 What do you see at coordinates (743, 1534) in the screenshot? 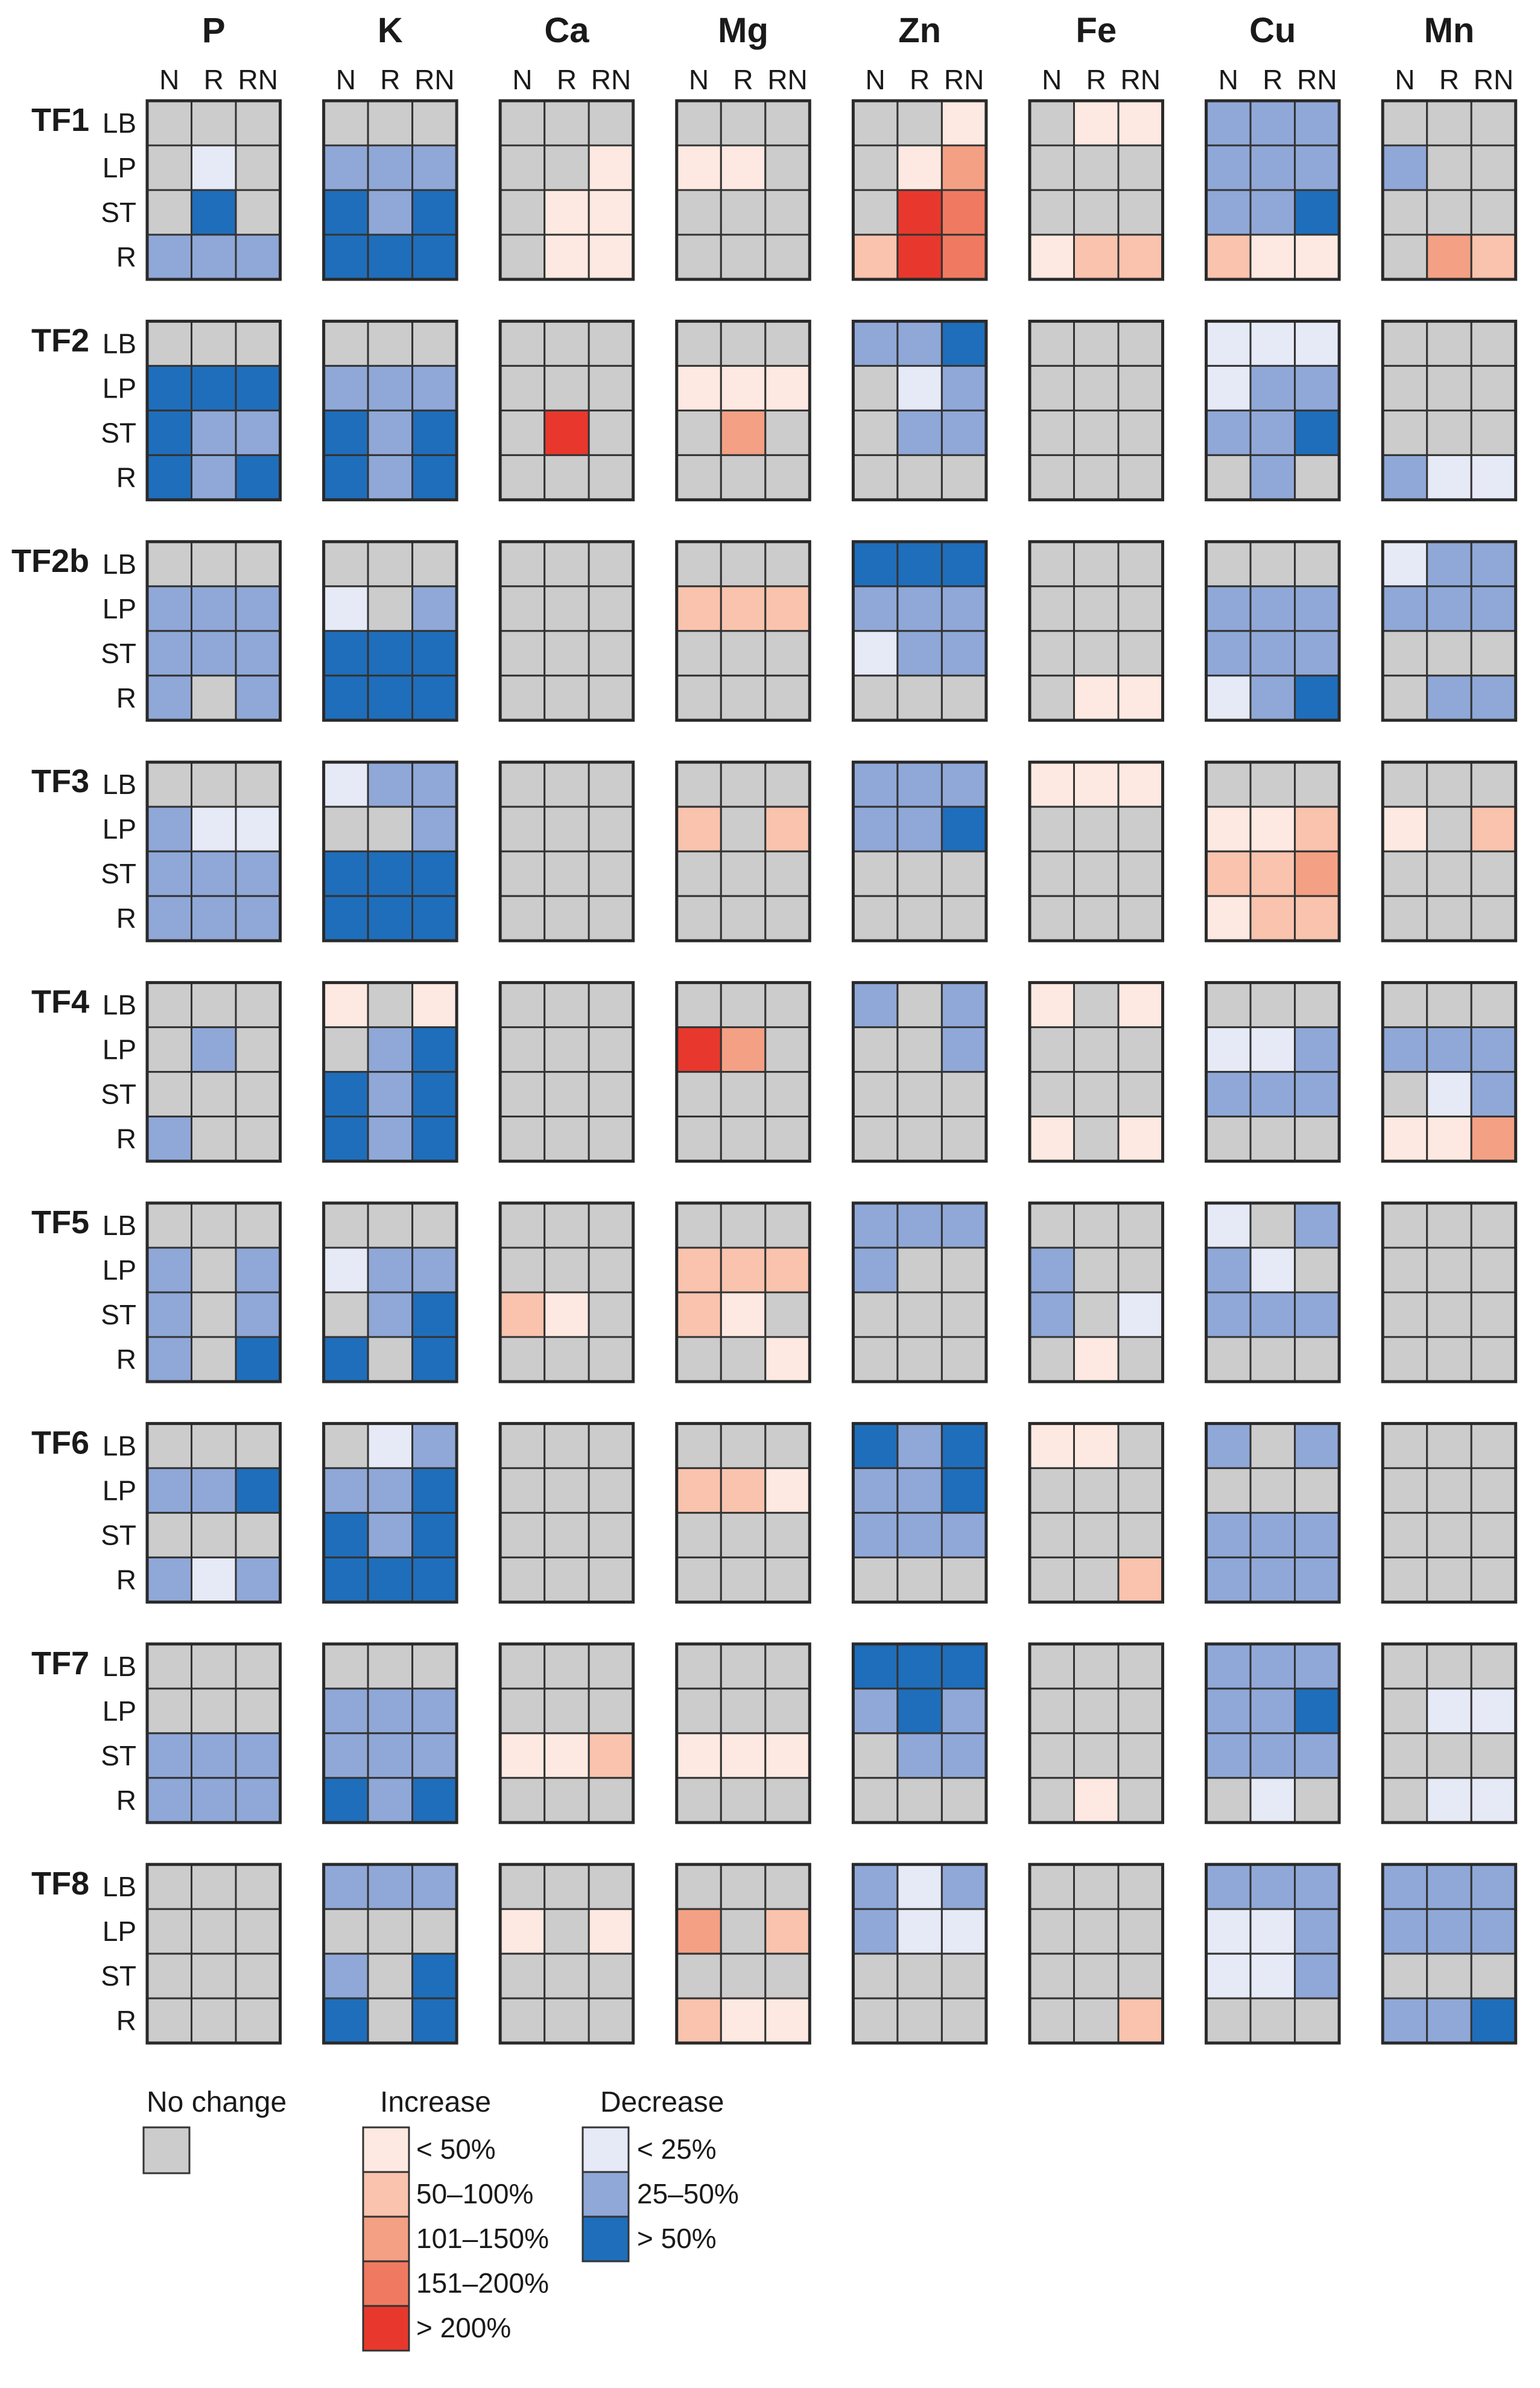
I see `cell-tf6-mg-st-r` at bounding box center [743, 1534].